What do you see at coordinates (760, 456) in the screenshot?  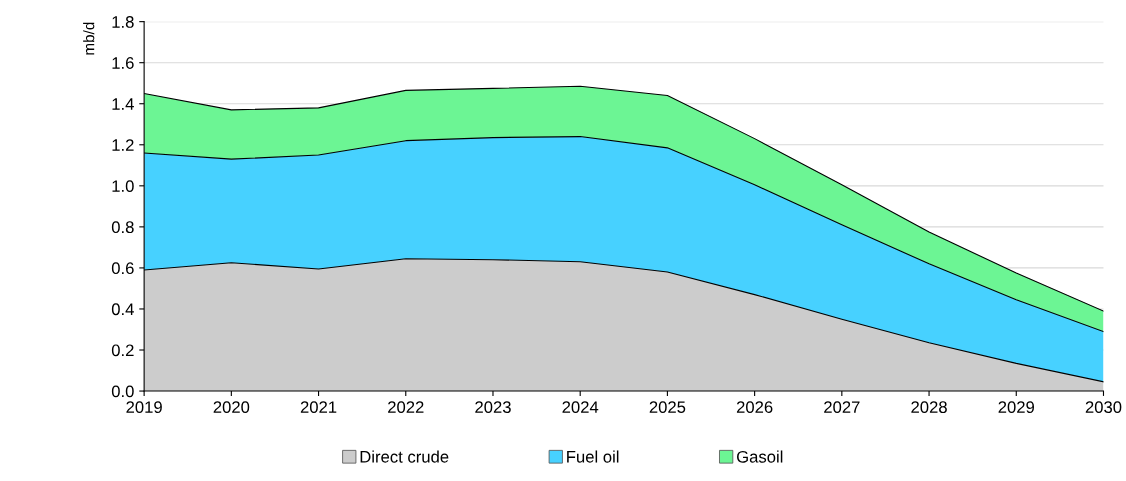 I see `legend-label: Gasoil` at bounding box center [760, 456].